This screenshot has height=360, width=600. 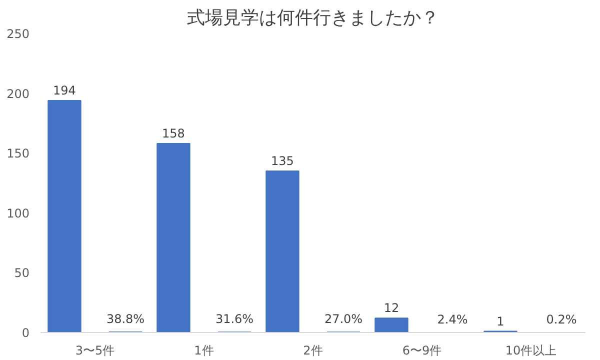 What do you see at coordinates (22, 273) in the screenshot?
I see `y-tick-label: 50` at bounding box center [22, 273].